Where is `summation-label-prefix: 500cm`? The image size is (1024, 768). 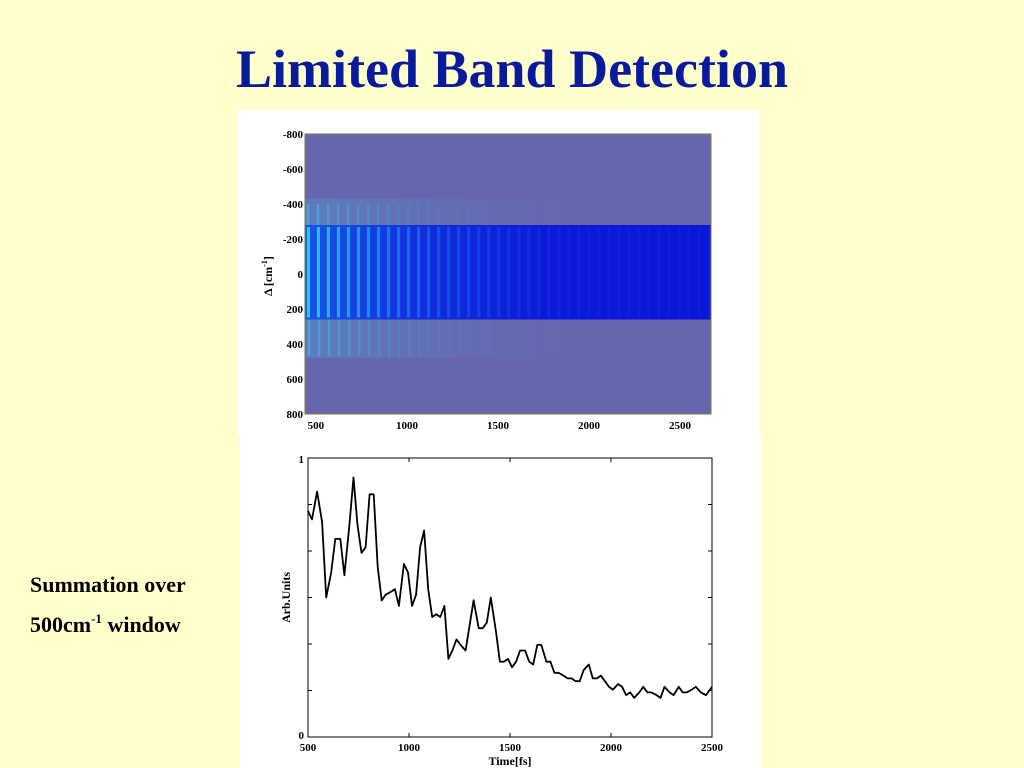
summation-label-prefix: 500cm is located at coordinates (61, 624).